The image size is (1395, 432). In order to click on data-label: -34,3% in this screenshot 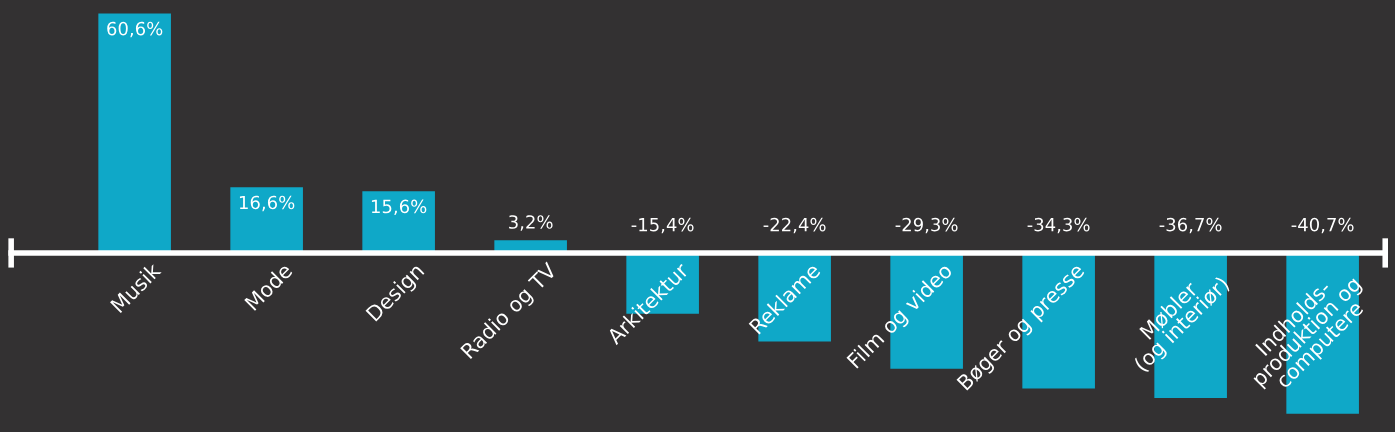, I will do `click(1058, 225)`.